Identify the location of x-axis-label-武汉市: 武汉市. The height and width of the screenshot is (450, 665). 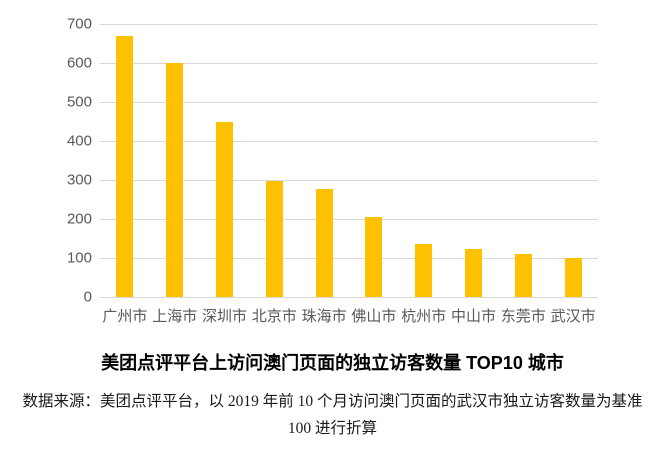
(573, 316).